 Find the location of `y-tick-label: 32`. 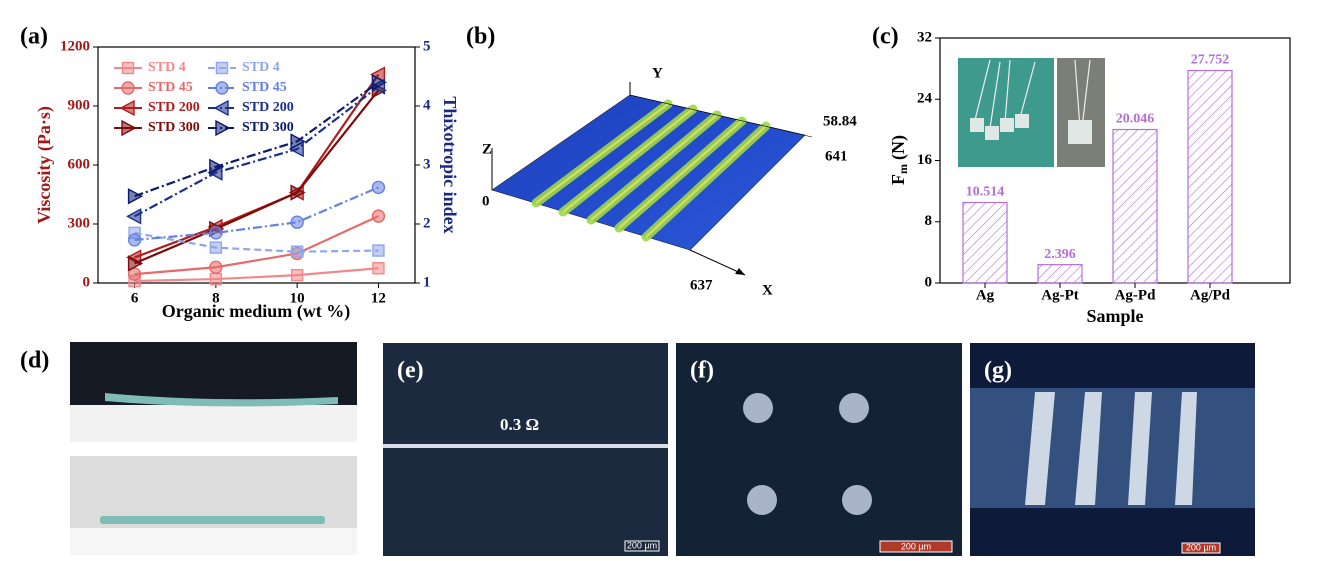

y-tick-label: 32 is located at coordinates (924, 37).